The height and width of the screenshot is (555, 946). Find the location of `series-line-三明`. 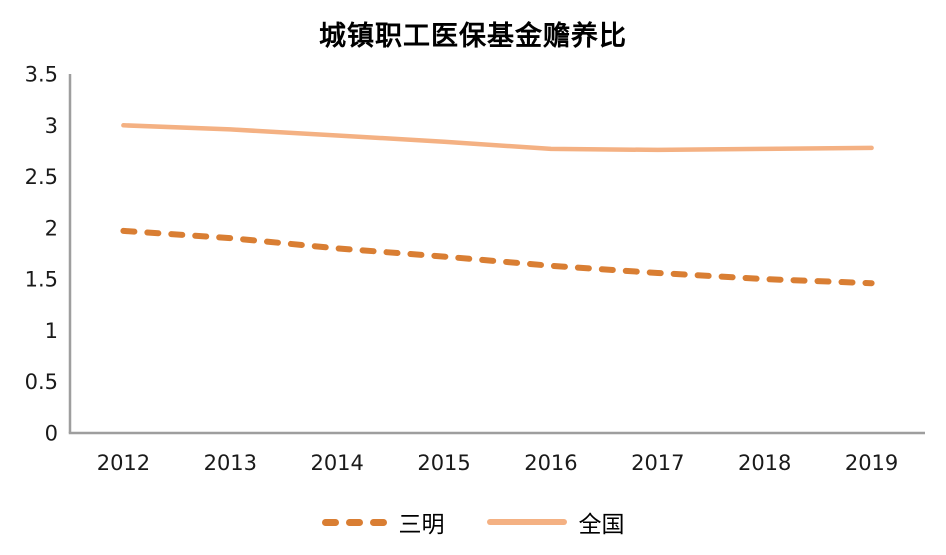

series-line-三明 is located at coordinates (497, 257).